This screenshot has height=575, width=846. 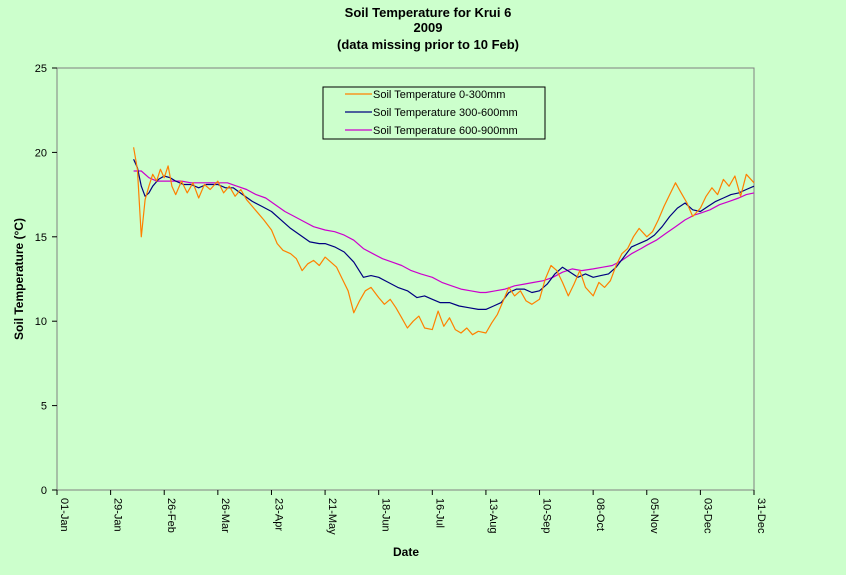 I want to click on y-tick-label: 0, so click(x=44, y=491).